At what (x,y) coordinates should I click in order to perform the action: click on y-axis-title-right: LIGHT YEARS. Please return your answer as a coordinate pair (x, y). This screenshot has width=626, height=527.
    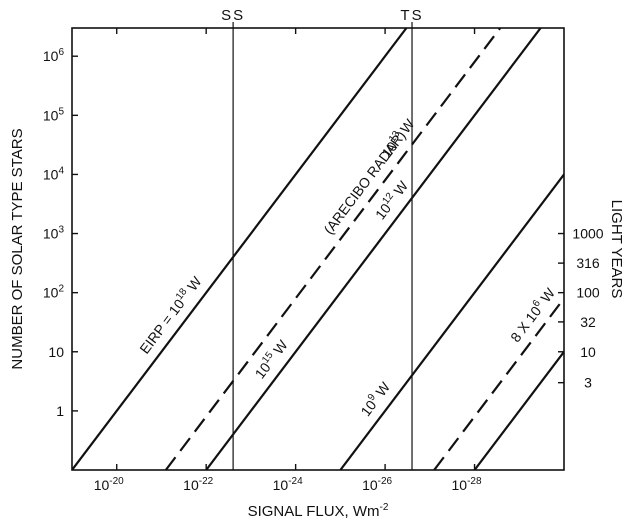
    Looking at the image, I should click on (616, 249).